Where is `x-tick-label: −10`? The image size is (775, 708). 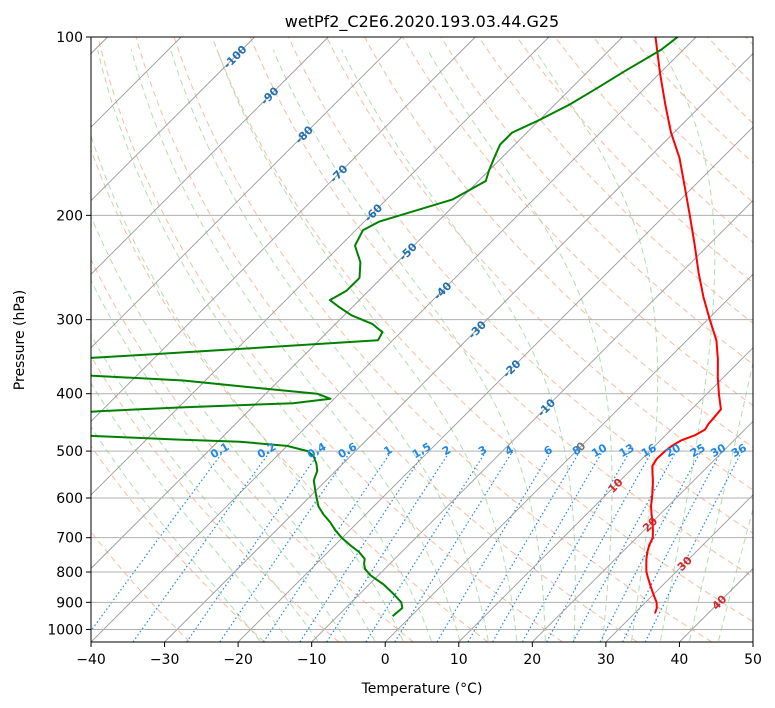 x-tick-label: −10 is located at coordinates (312, 660).